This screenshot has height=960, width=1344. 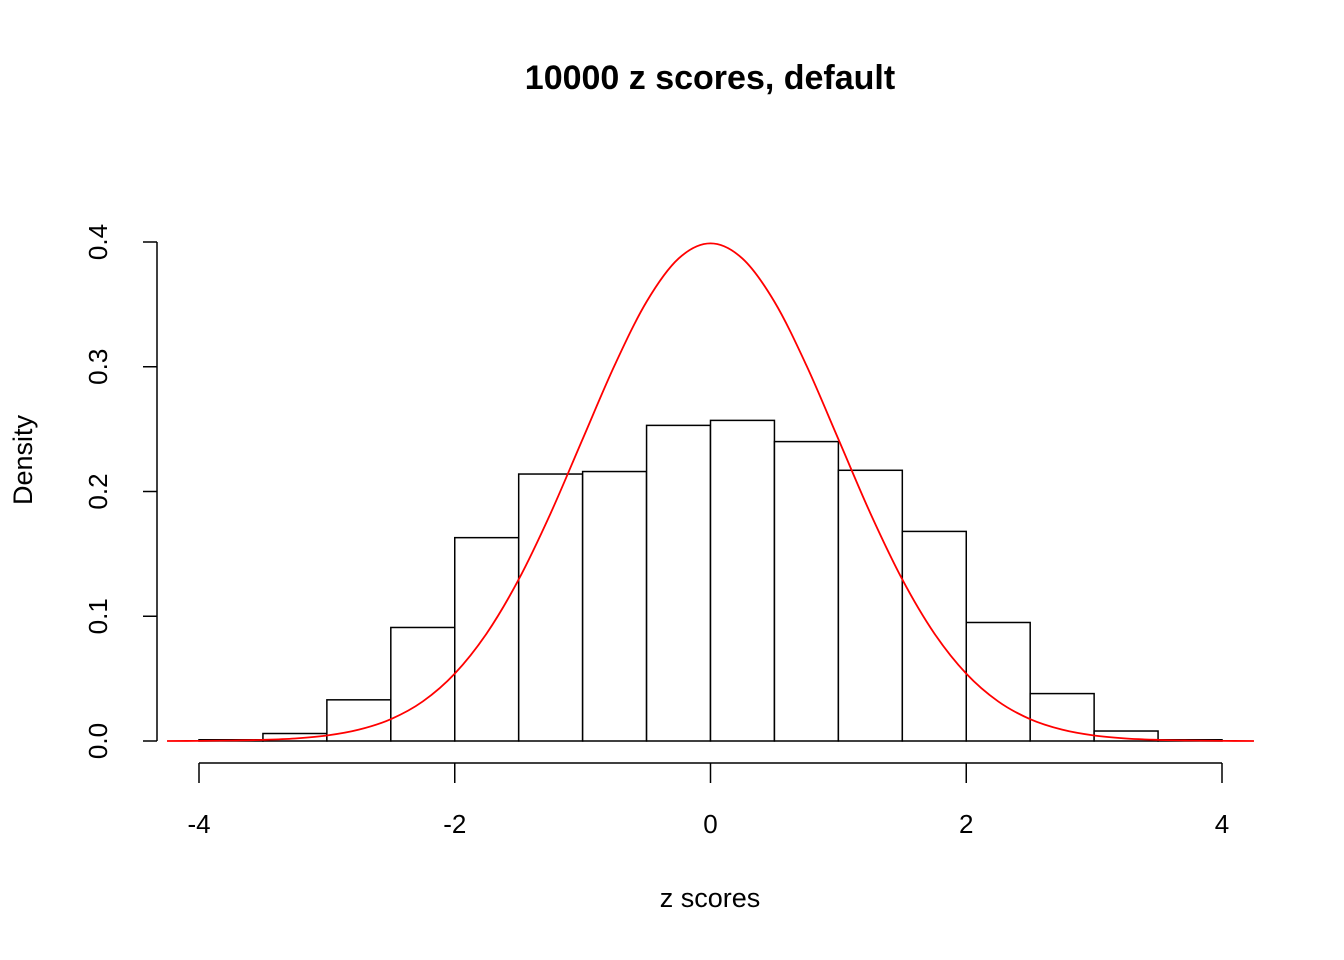 What do you see at coordinates (23, 459) in the screenshot?
I see `y-axis-label: Density` at bounding box center [23, 459].